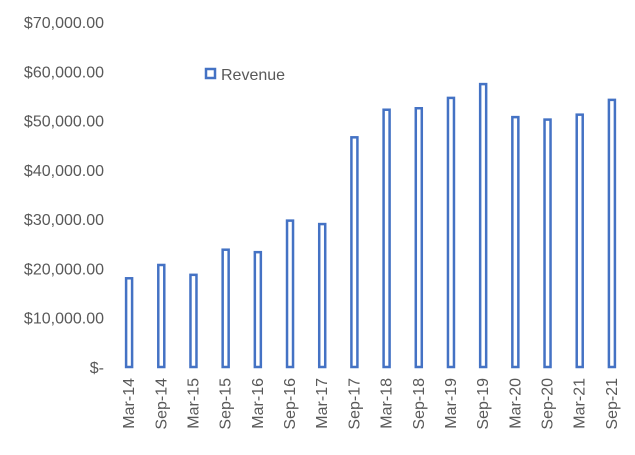 The width and height of the screenshot is (635, 455). Describe the element at coordinates (290, 404) in the screenshot. I see `x-tick-label: Sep-16` at that location.